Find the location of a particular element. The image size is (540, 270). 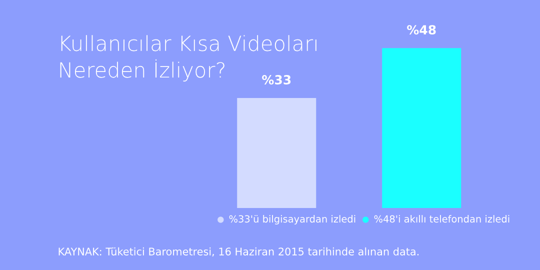

text: KAYNAK: Tüketici Barometresi, 16 Haziran 2015 tarihinde alınan data. is located at coordinates (238, 252).